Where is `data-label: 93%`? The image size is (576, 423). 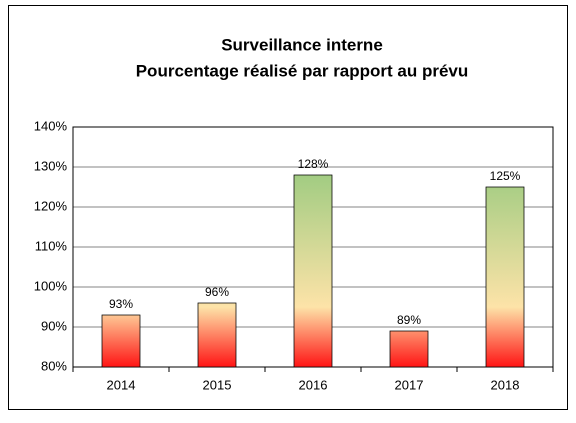 data-label: 93% is located at coordinates (121, 304).